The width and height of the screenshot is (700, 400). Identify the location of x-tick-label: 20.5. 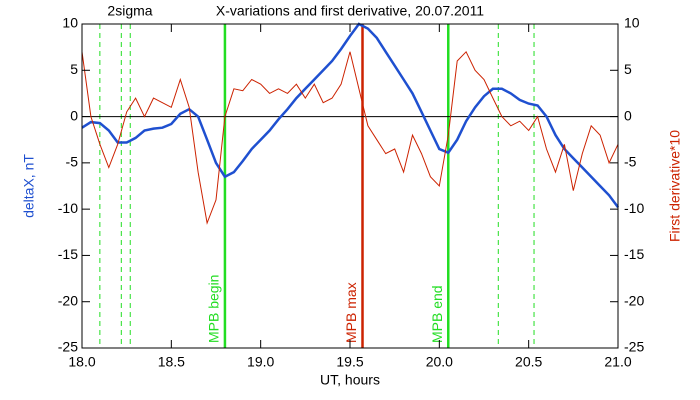
(528, 362).